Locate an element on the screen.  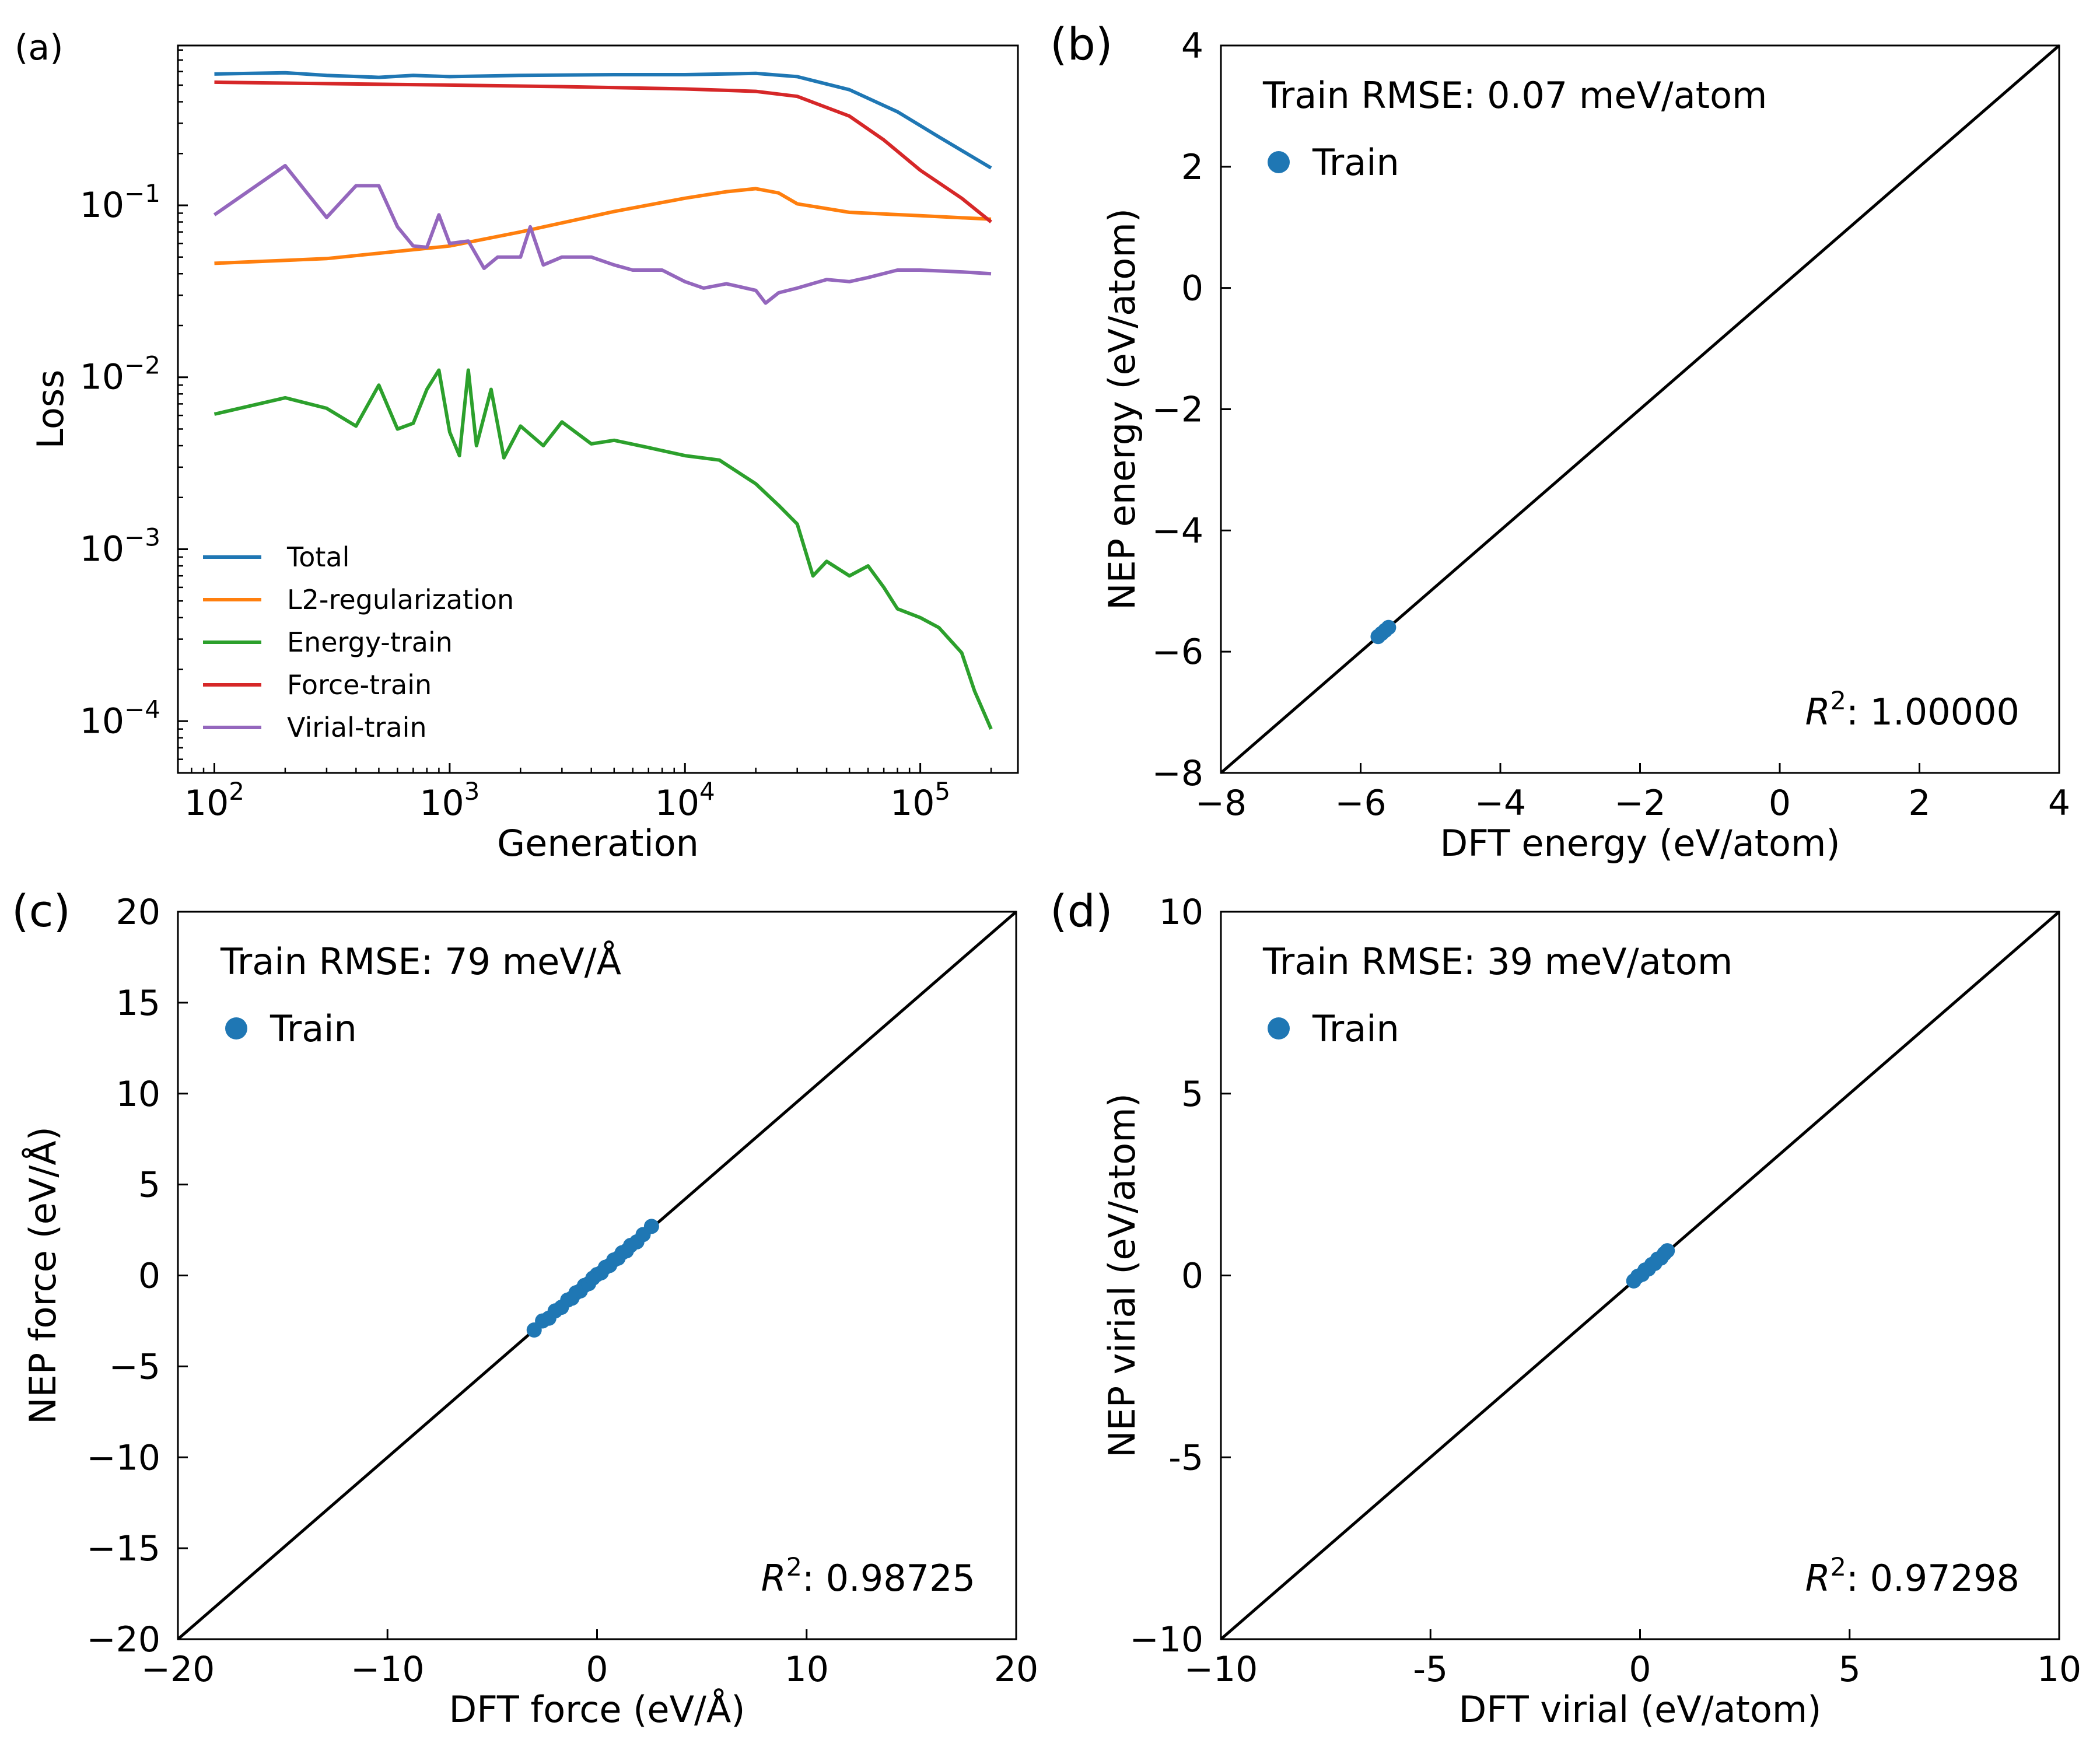
x-tick-label: 4 is located at coordinates (2059, 803).